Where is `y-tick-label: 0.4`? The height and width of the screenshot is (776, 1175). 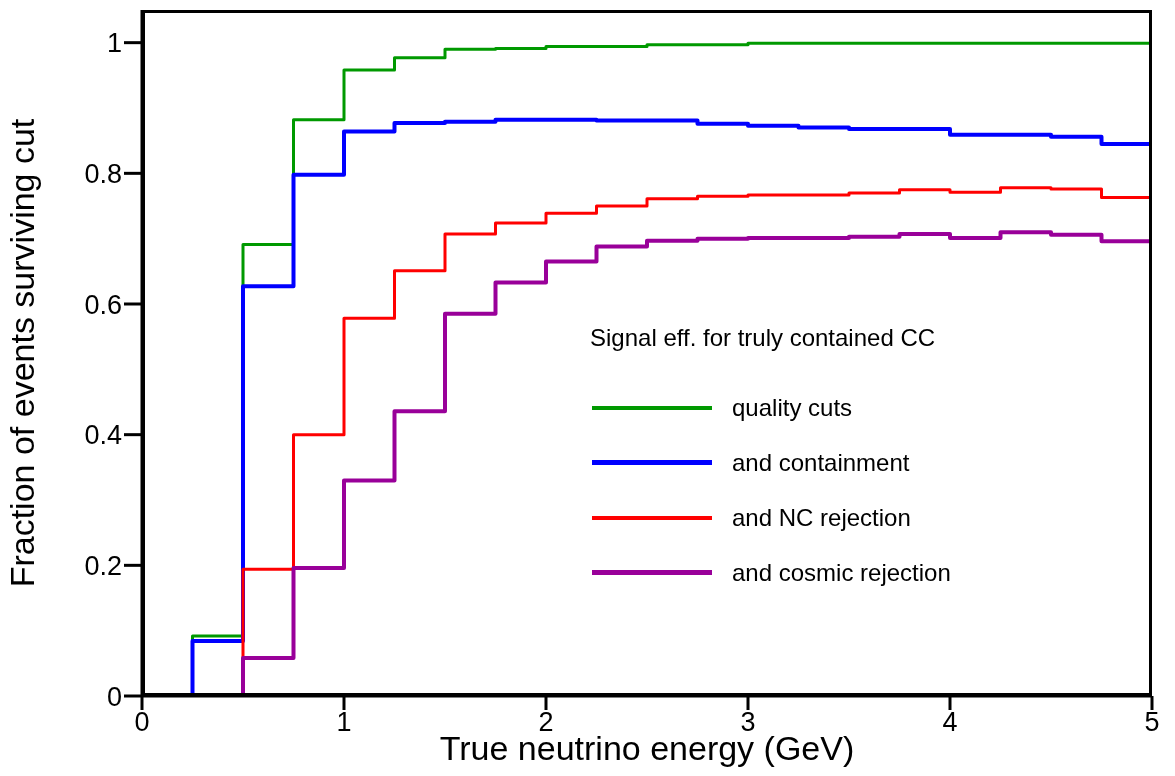
y-tick-label: 0.4 is located at coordinates (103, 435).